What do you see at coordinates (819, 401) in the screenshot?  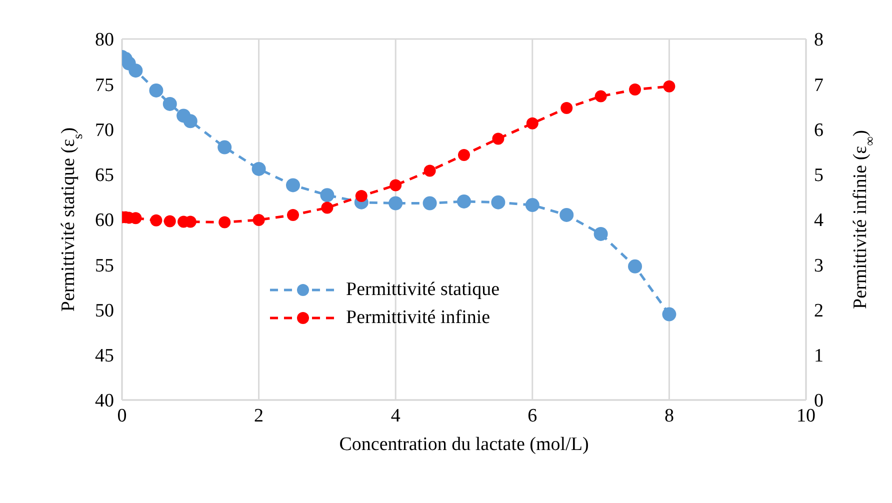 I see `y2-tick-label: 0` at bounding box center [819, 401].